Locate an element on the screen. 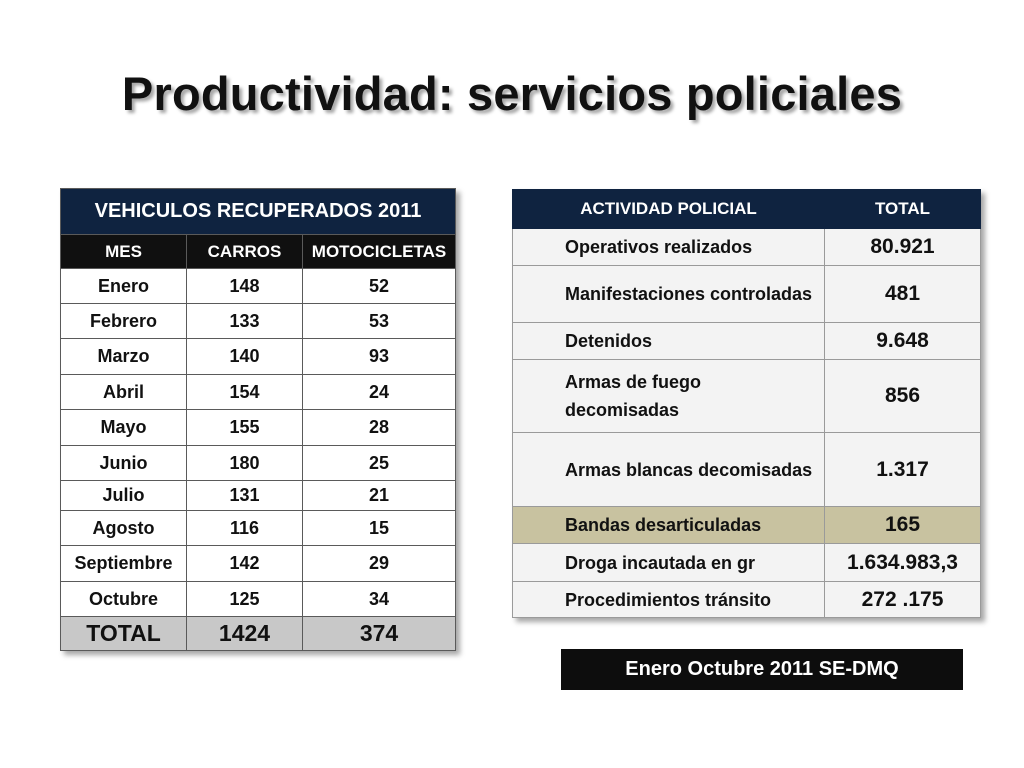 This screenshot has width=1024, height=768. table-row: Junio 180 25 is located at coordinates (258, 463).